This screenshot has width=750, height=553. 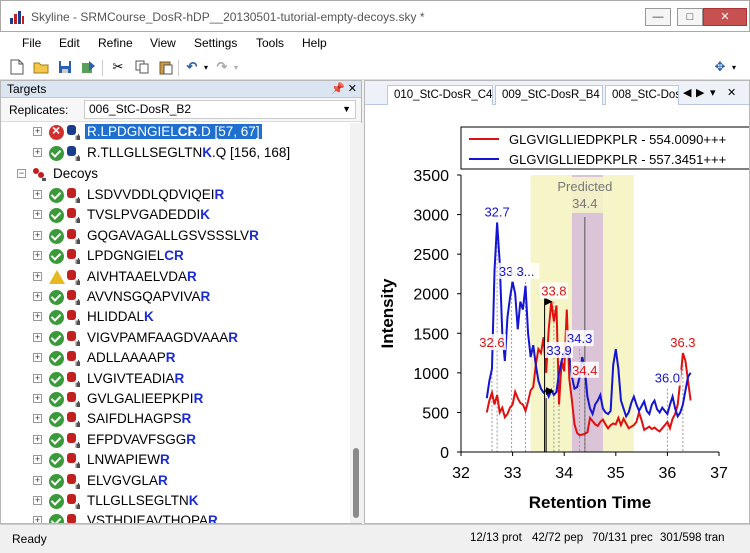 I want to click on close-button: ✕, so click(x=725, y=17).